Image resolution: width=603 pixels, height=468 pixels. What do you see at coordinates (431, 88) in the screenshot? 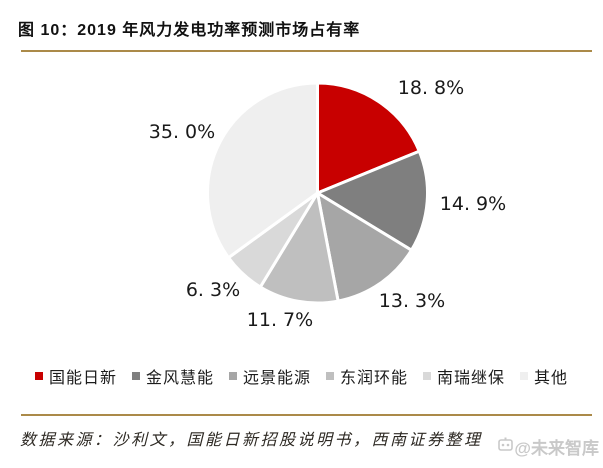
I see `pie-value-label-国能日新: 18. 8%` at bounding box center [431, 88].